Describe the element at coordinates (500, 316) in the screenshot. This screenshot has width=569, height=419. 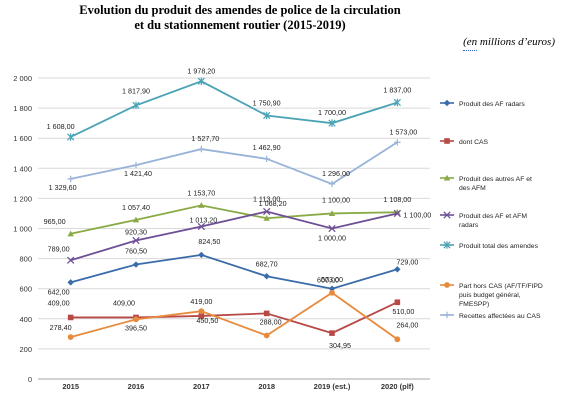
I see `legend-label: Recettes affectées au CAS` at that location.